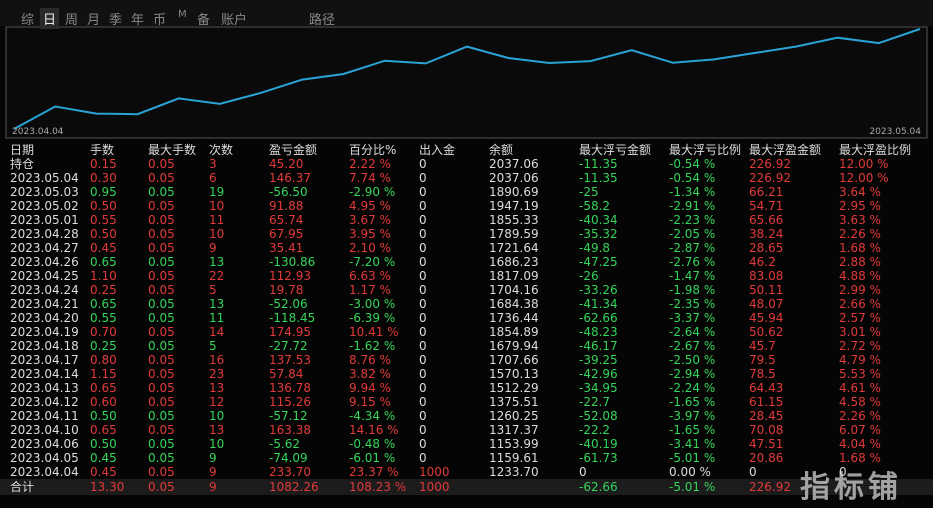 The image size is (933, 508). What do you see at coordinates (374, 472) in the screenshot?
I see `table-cell: 23.37 %` at bounding box center [374, 472].